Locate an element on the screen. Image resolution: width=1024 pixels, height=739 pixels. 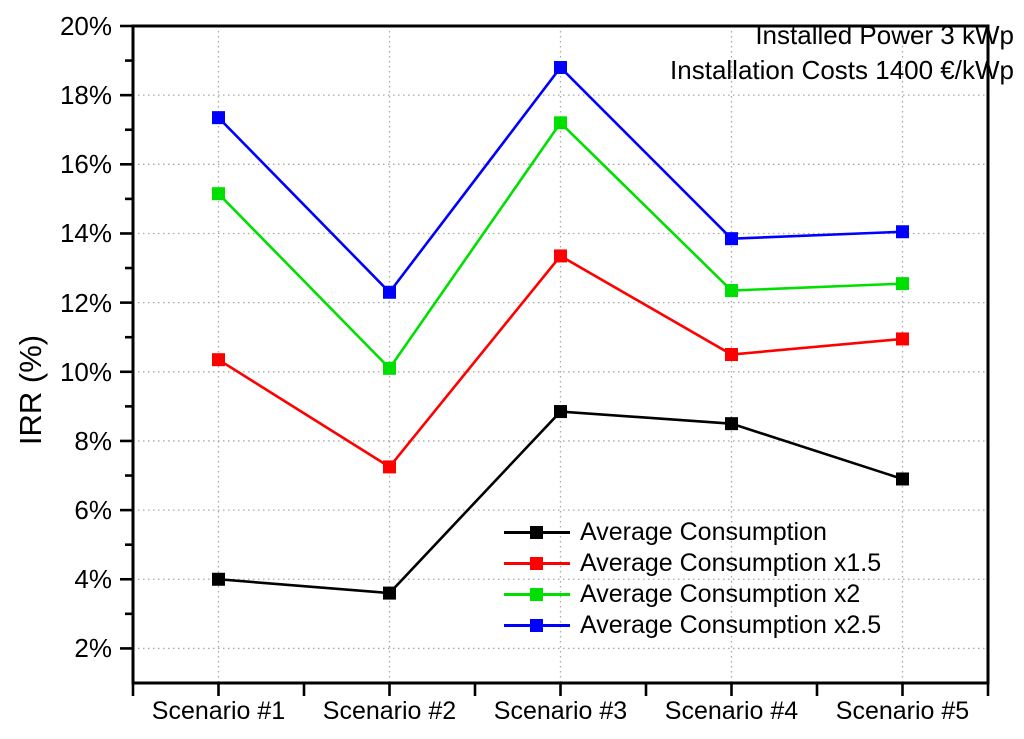
legend-item: Average Consumption x2 is located at coordinates (692, 594).